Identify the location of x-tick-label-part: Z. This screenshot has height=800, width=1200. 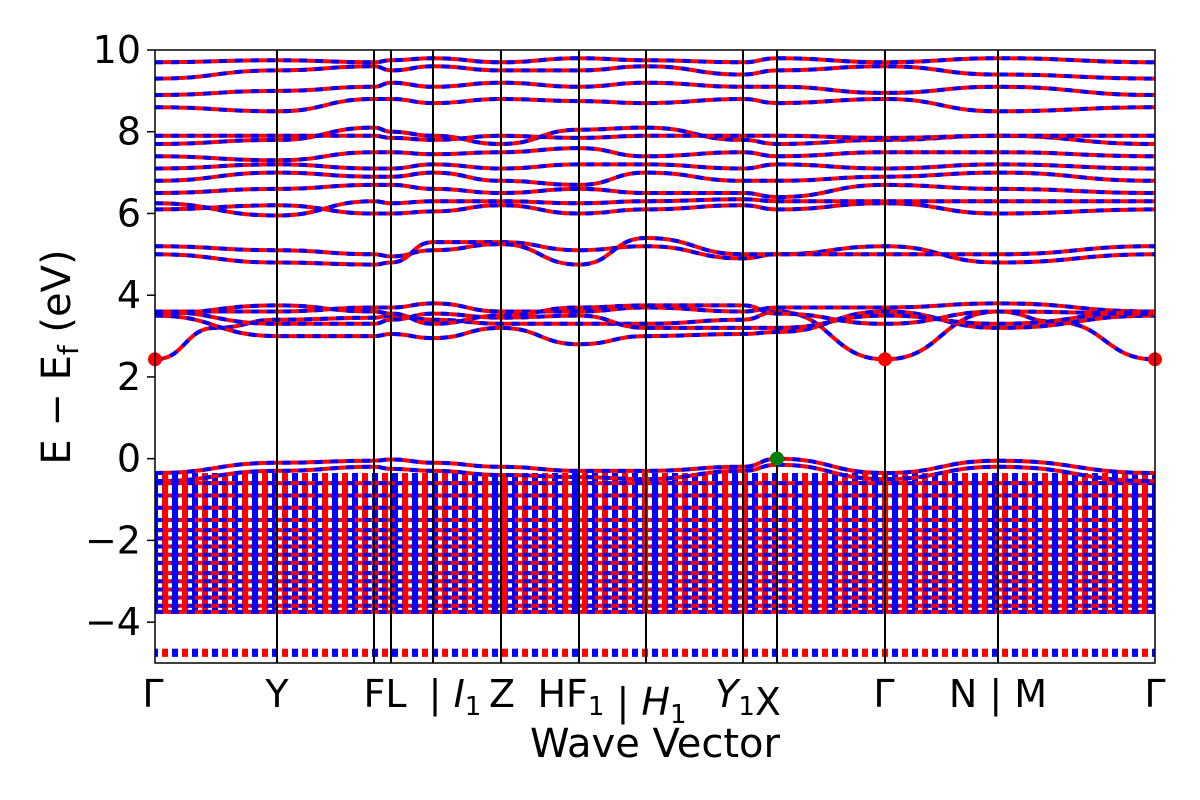
(502, 694).